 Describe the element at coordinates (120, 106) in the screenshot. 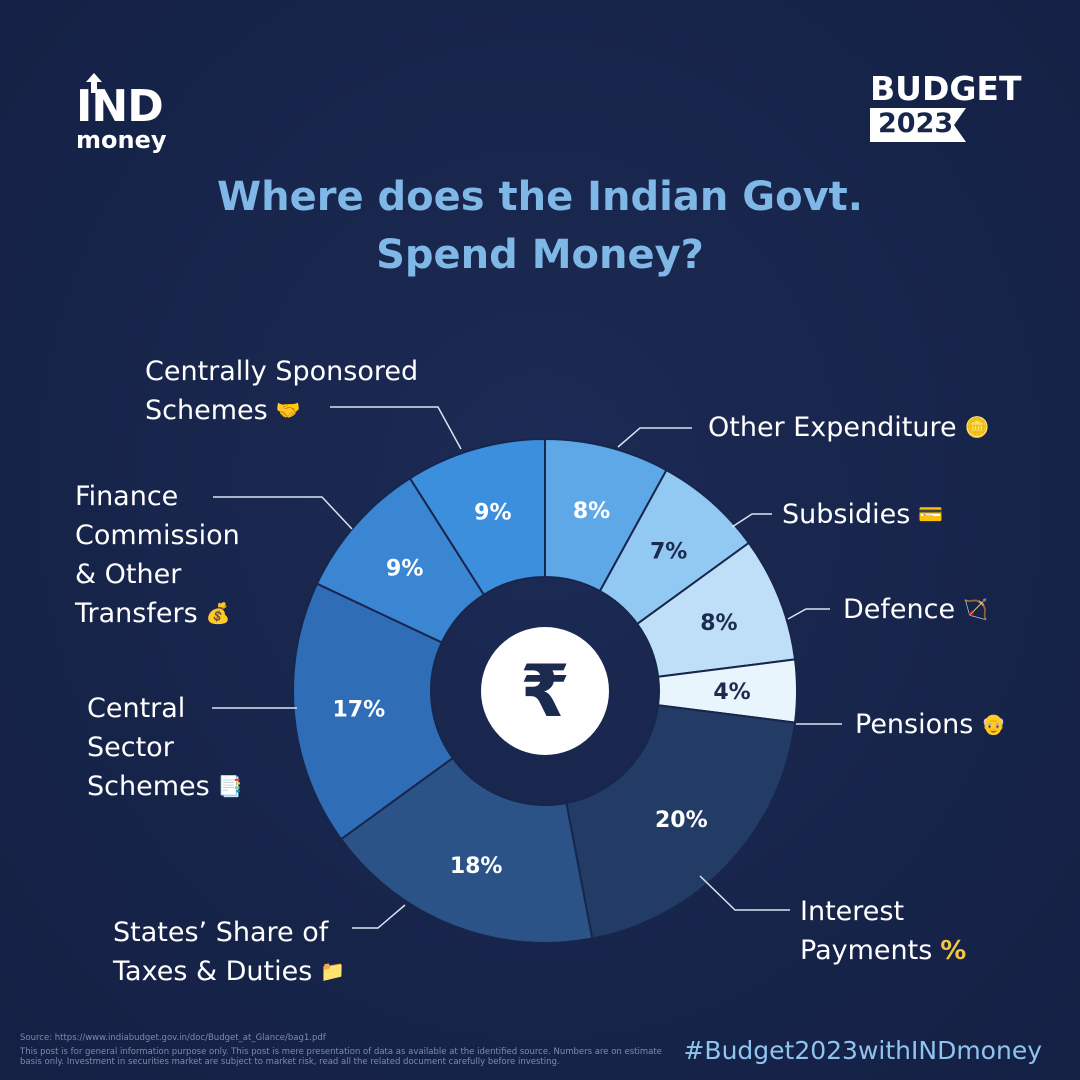

I see `logo-ind-text: IND` at that location.